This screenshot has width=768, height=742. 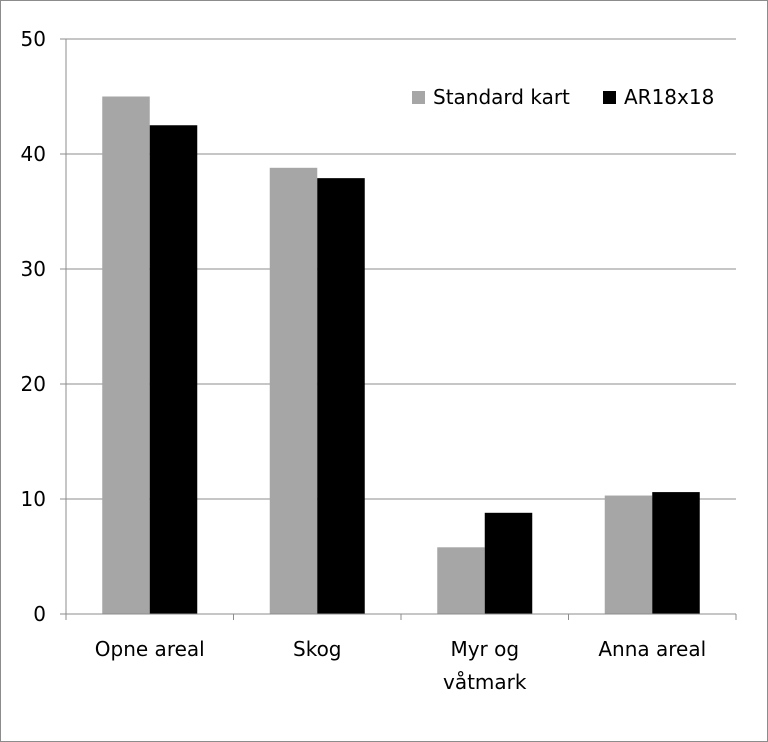 What do you see at coordinates (669, 97) in the screenshot?
I see `legend-label: AR18x18` at bounding box center [669, 97].